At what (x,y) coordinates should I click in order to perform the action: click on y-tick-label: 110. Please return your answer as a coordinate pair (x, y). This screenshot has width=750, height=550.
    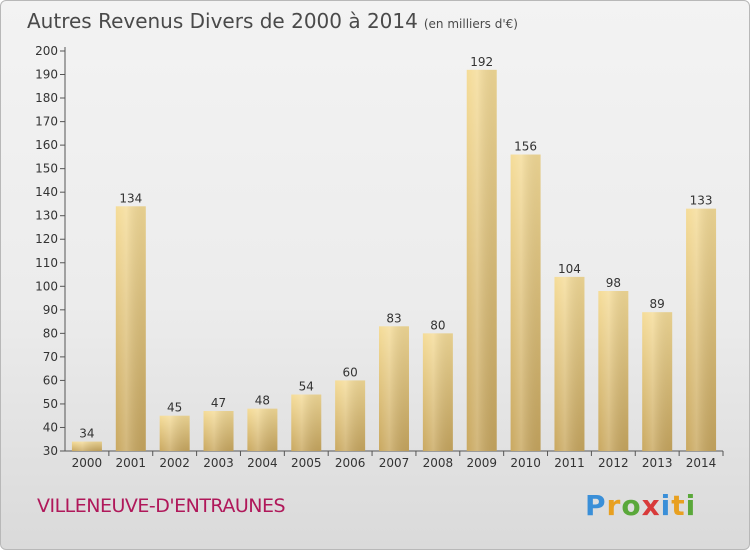
    Looking at the image, I should click on (46, 263).